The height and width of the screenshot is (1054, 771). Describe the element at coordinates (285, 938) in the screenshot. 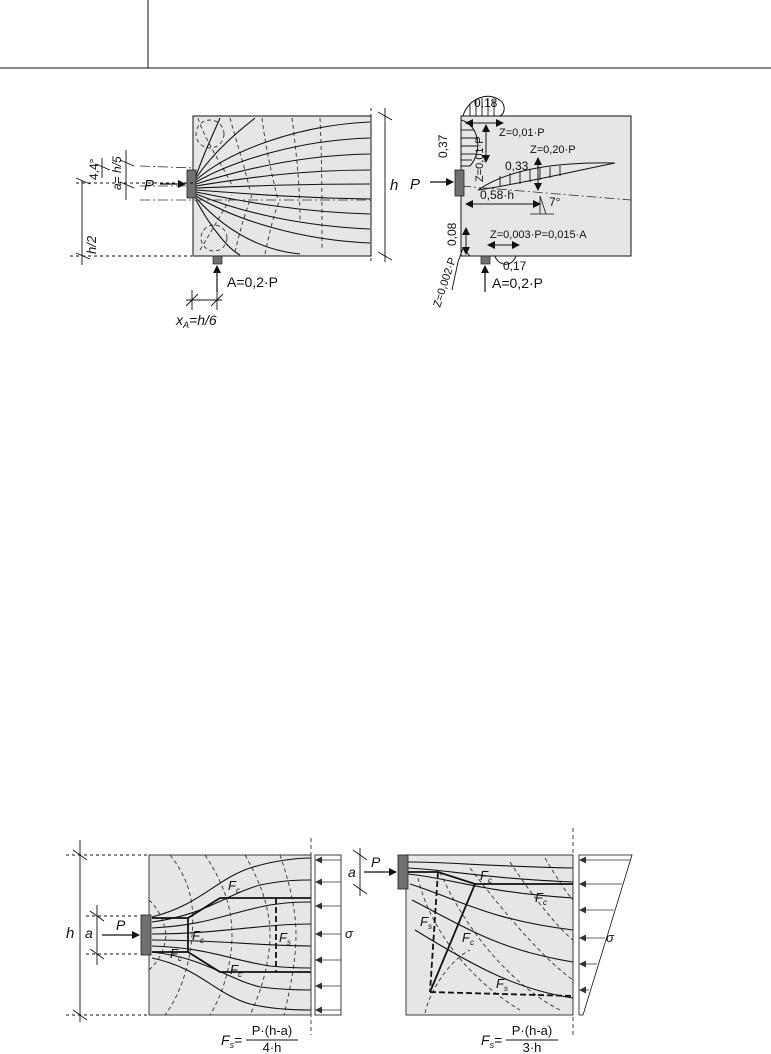

I see `fs-label-a: Fs` at that location.